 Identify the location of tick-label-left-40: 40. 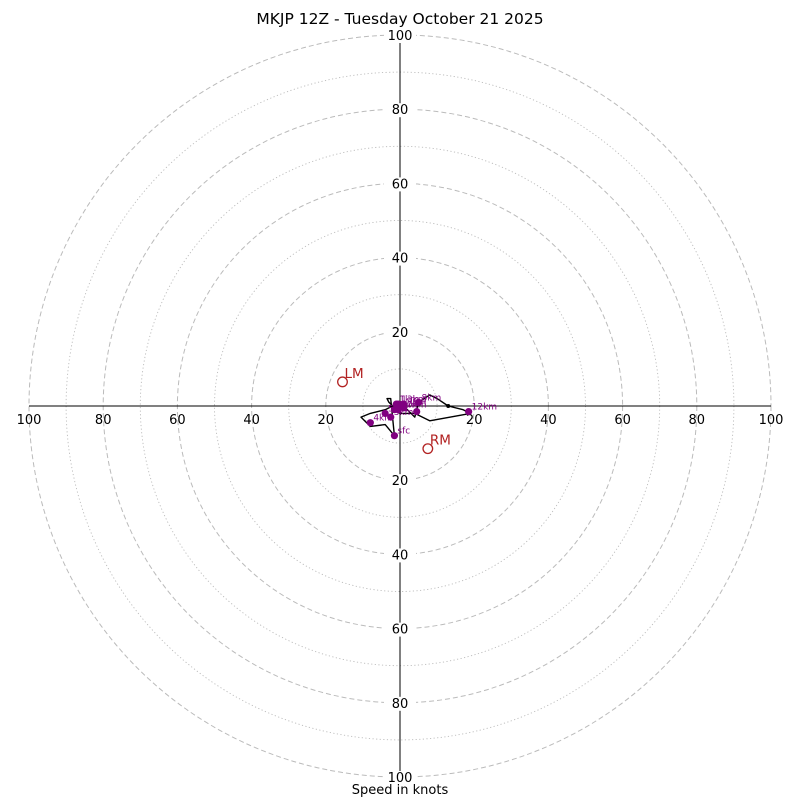
(251, 420).